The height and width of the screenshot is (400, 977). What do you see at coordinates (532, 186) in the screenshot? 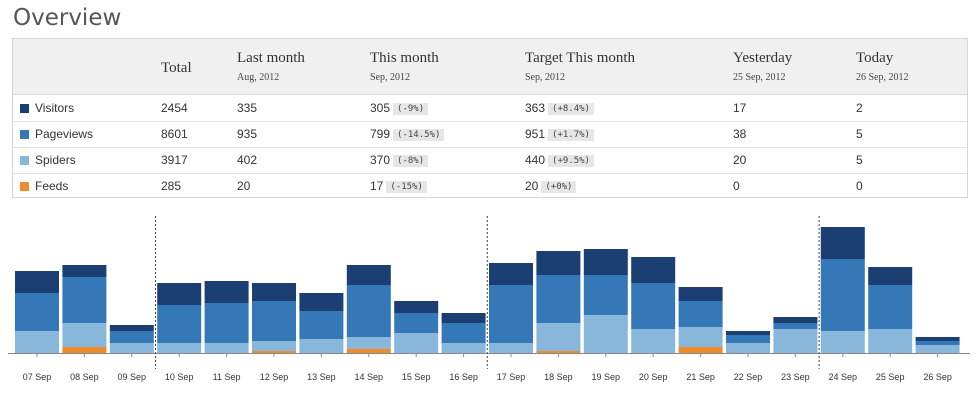
I see `target-value: 20` at bounding box center [532, 186].